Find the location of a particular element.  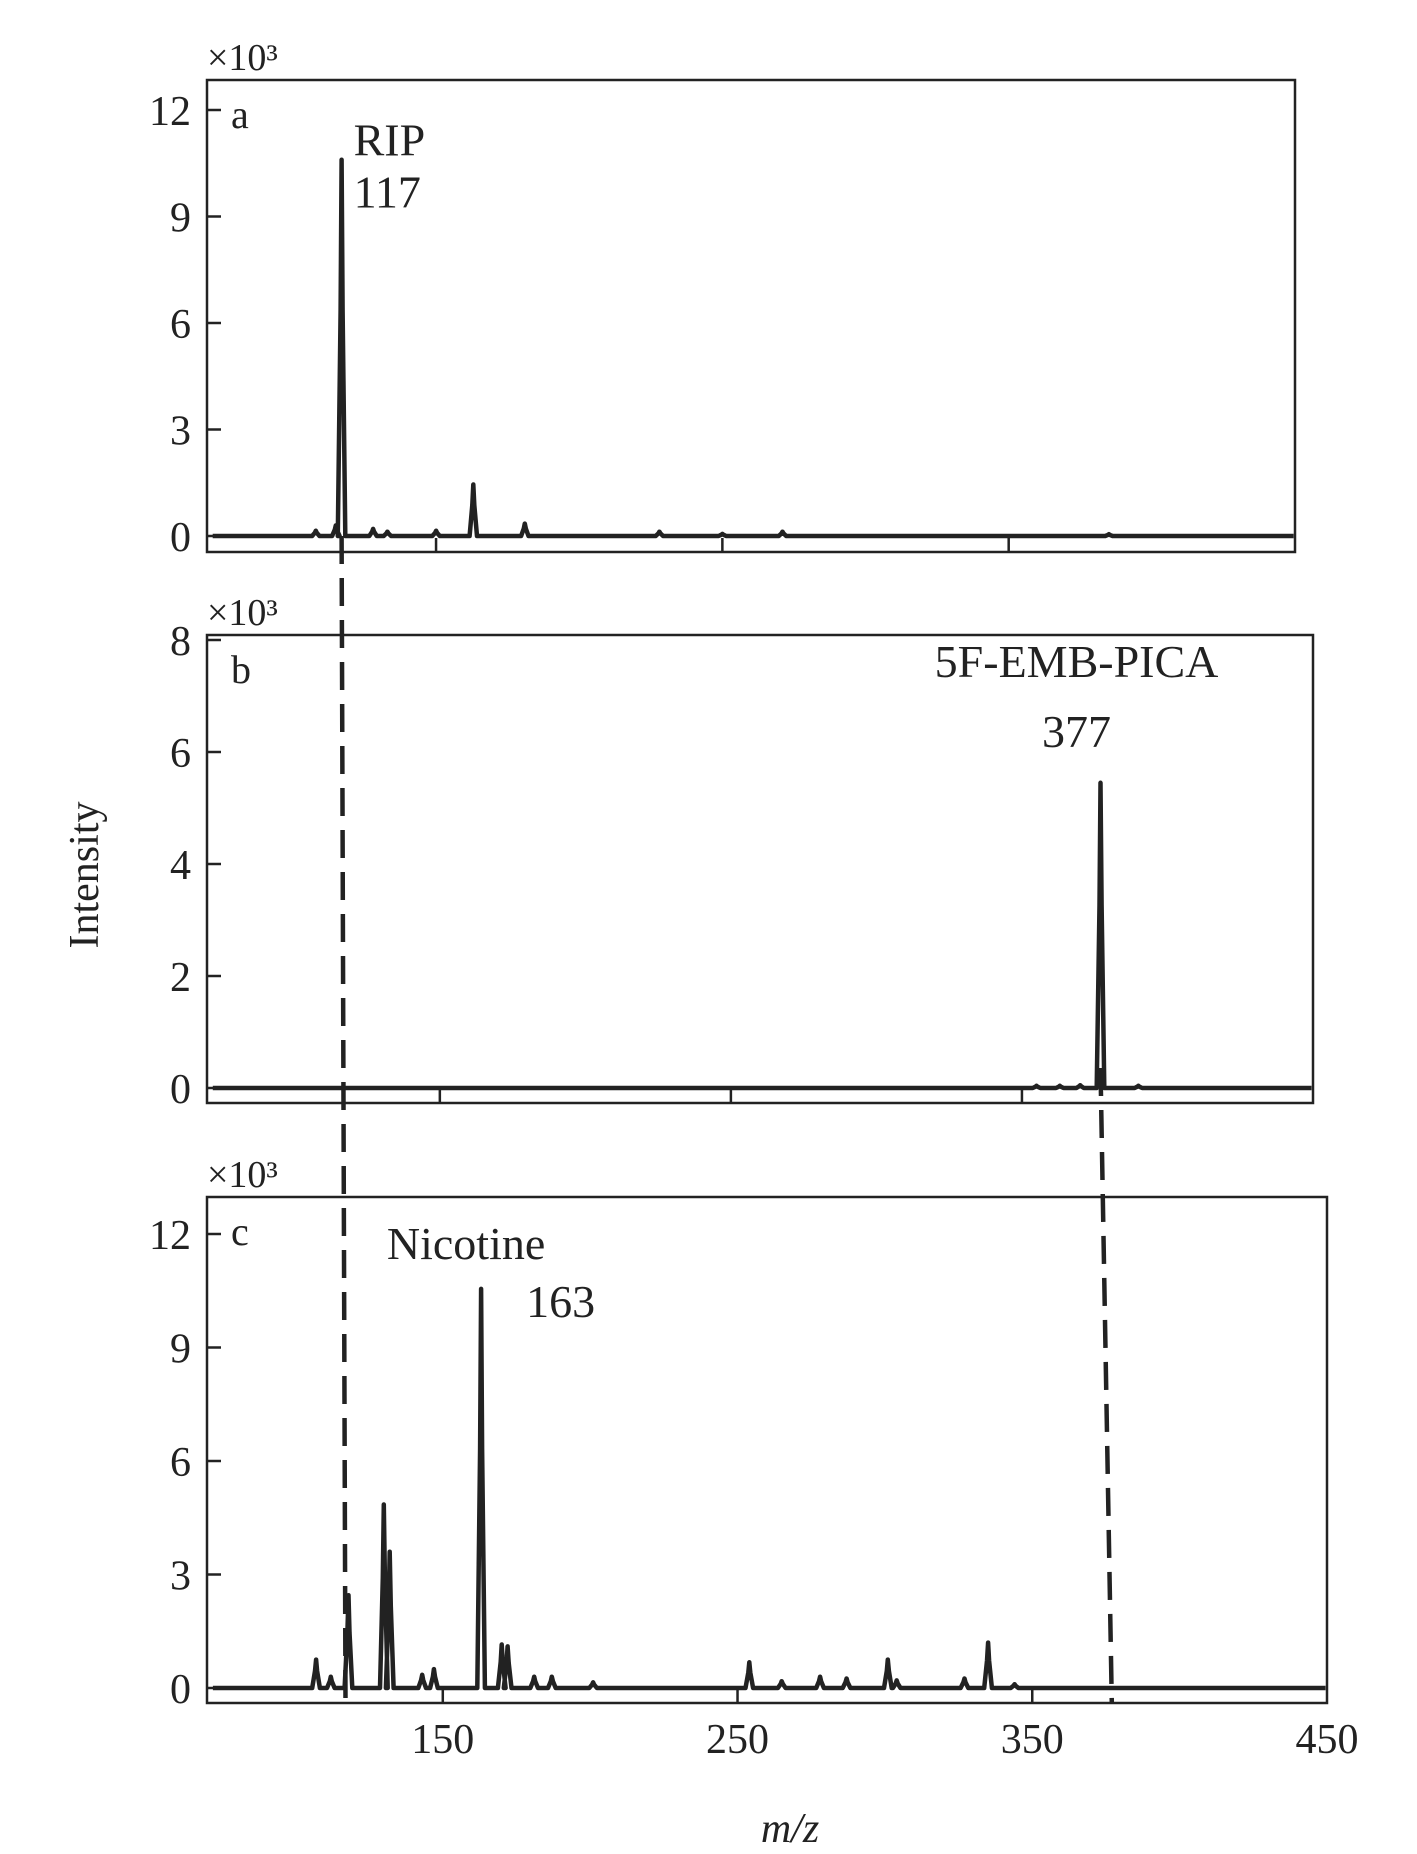

y-axis-title: Intensity is located at coordinates (85, 875).